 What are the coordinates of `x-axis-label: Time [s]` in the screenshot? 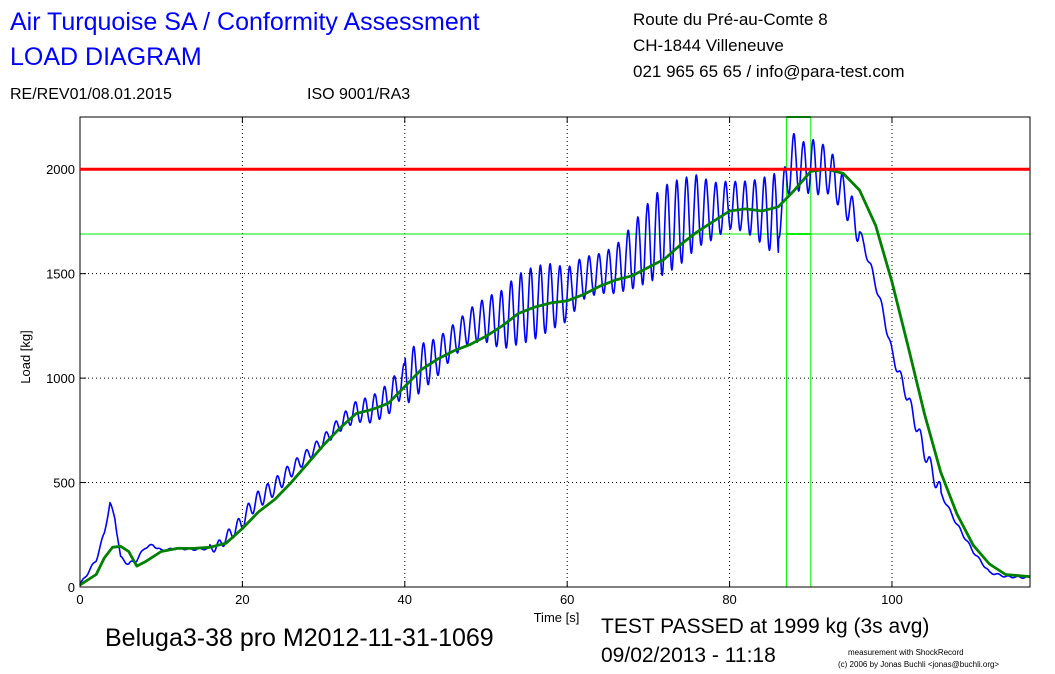 It's located at (557, 617).